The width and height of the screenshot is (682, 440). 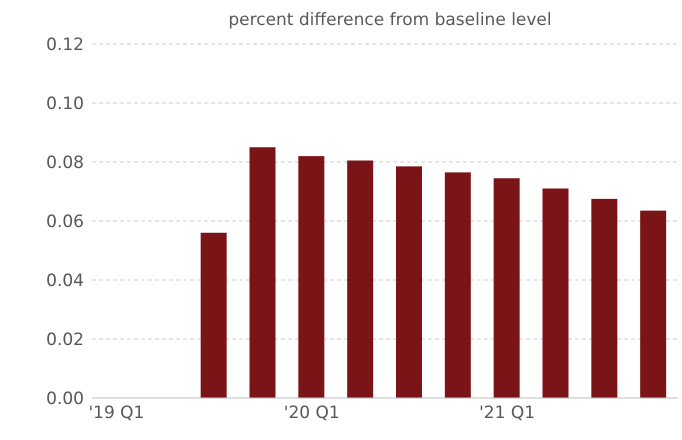 I want to click on x-tick-label: '21 Q1, so click(x=507, y=413).